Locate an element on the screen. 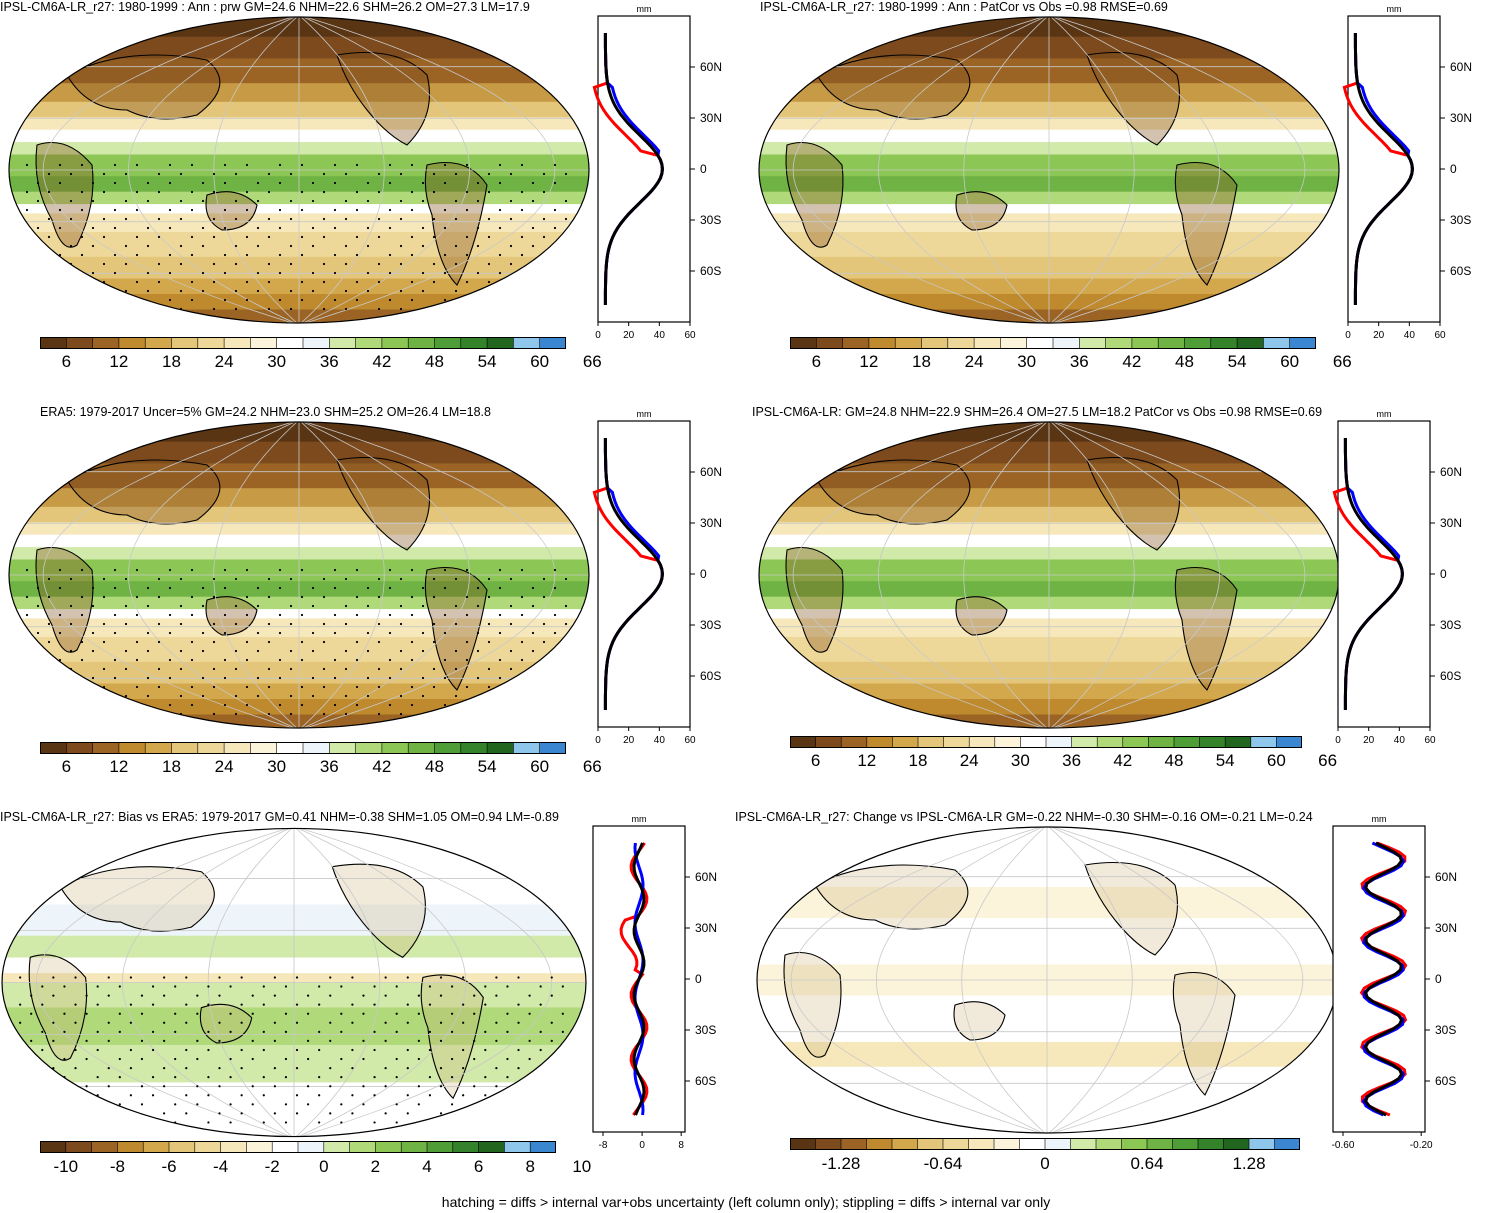 The image size is (1492, 1213). profile-xtick-label: -0.20 is located at coordinates (1421, 1145).